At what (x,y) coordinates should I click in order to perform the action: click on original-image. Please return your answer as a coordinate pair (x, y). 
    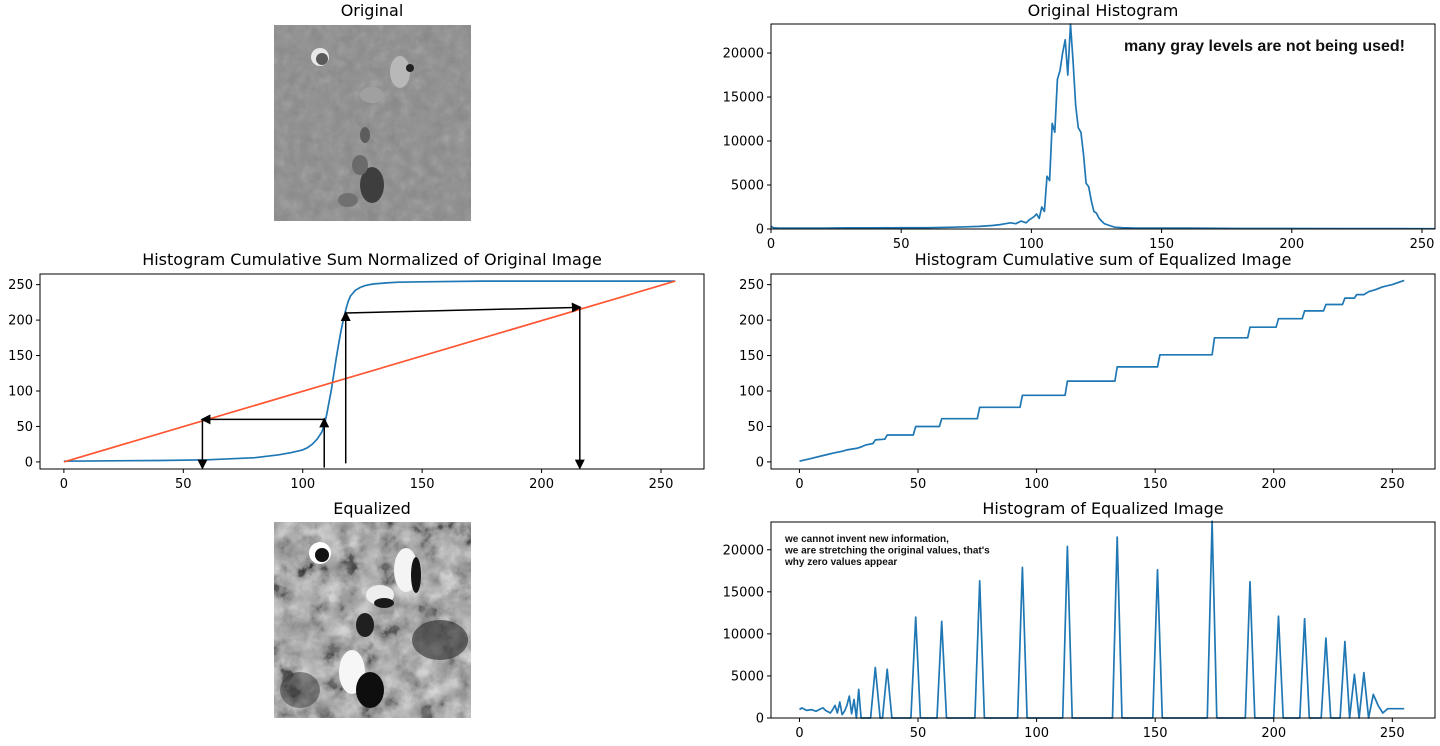
    Looking at the image, I should click on (372, 123).